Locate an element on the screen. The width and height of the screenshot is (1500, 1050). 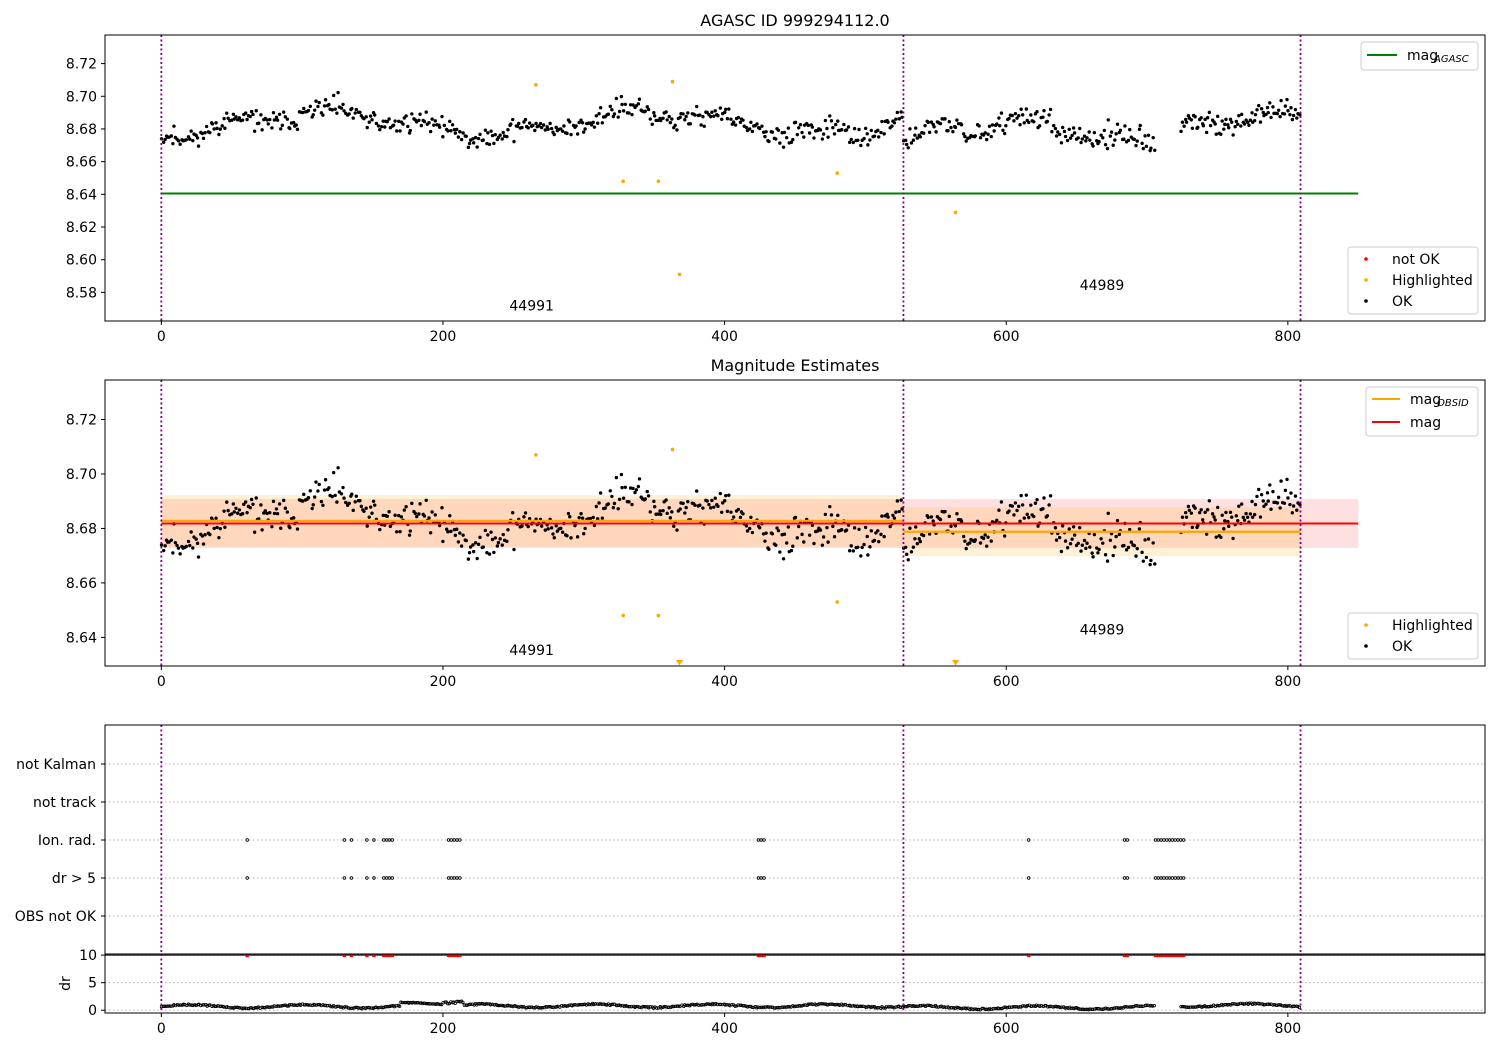
obsid-label: 44989 is located at coordinates (1102, 286).